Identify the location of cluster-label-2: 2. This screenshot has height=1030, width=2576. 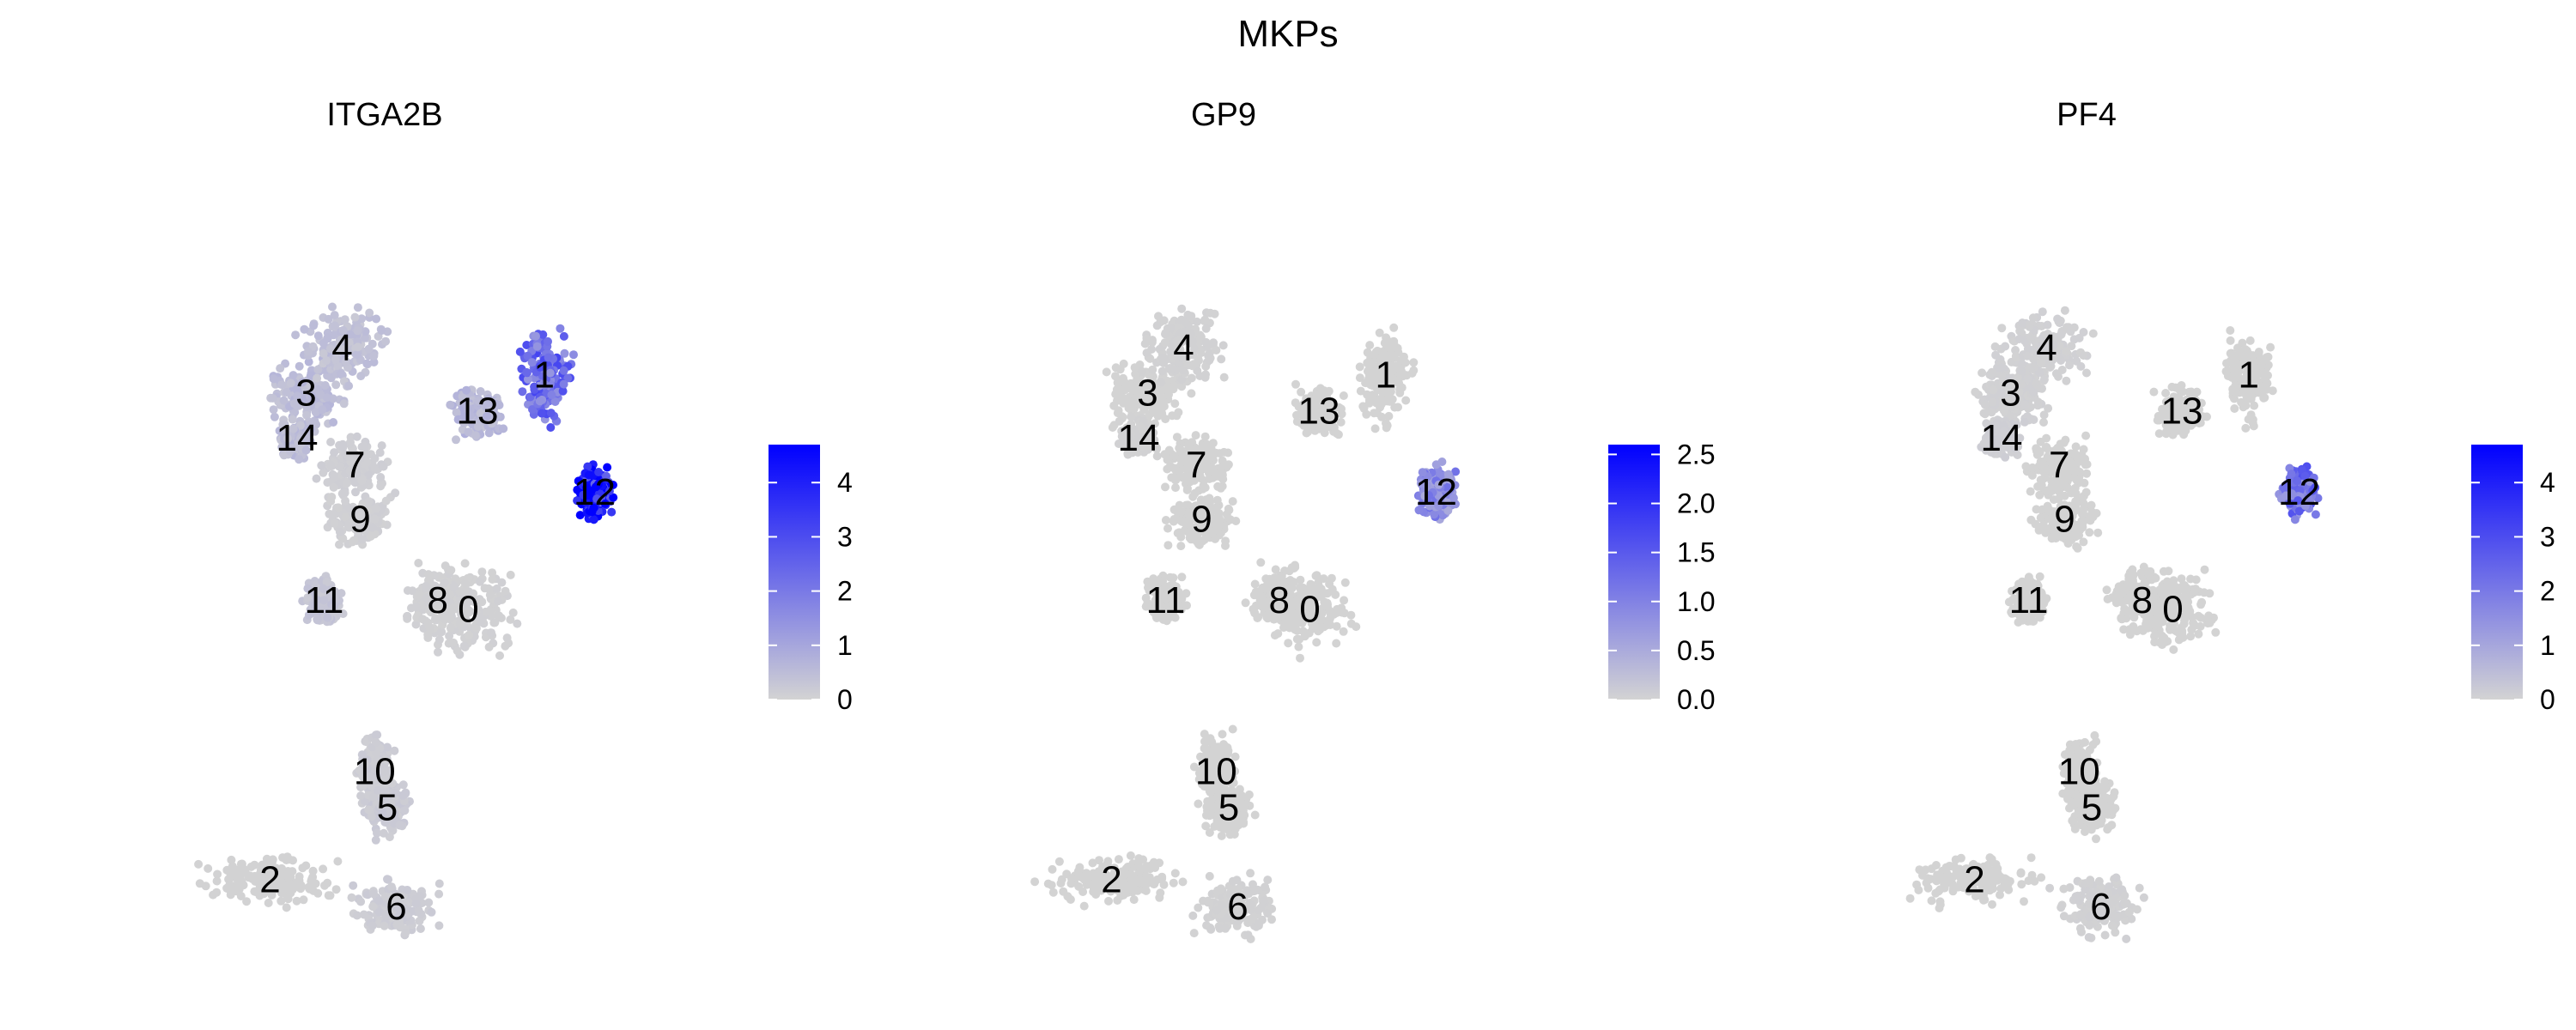
(1111, 880).